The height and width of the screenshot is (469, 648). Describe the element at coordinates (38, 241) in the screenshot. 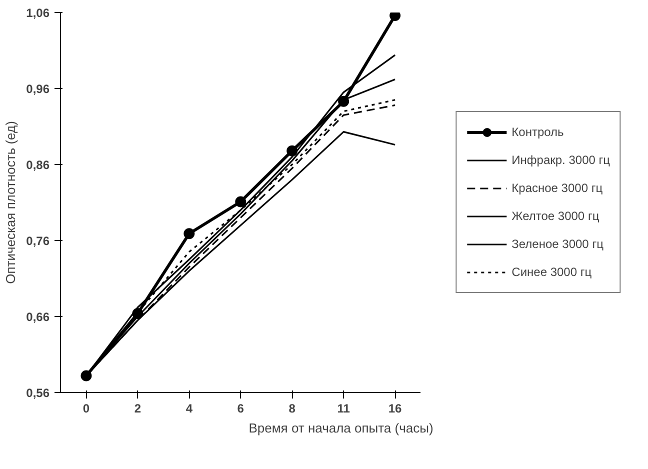

I see `y-tick-label: 0,76` at that location.